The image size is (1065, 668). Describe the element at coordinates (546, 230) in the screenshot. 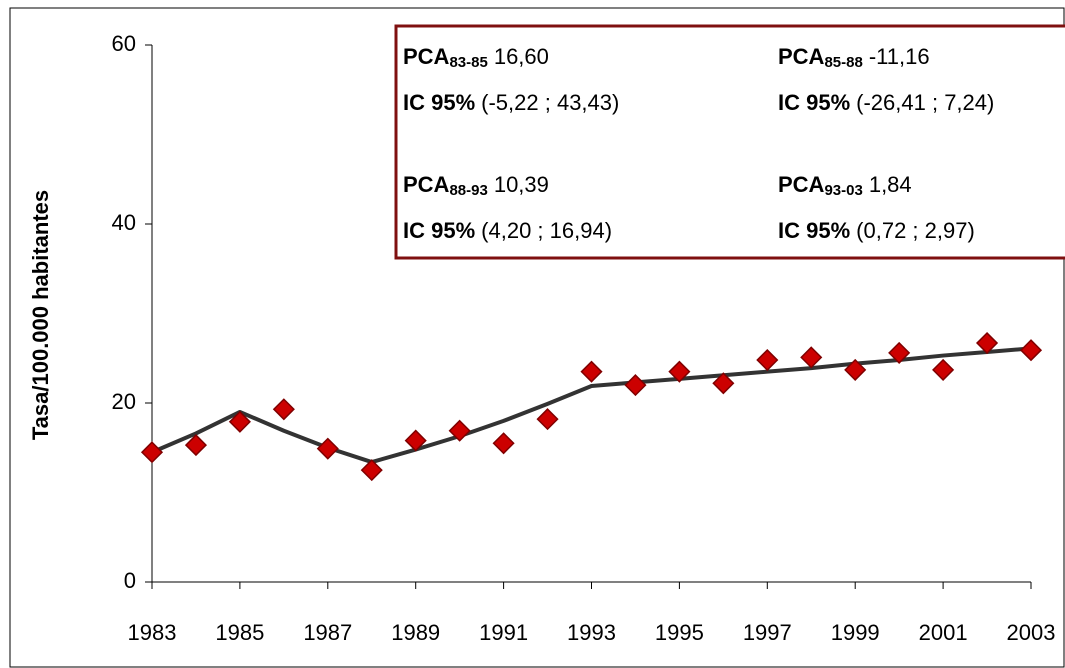

I see `annotation-ci: (4,20 ; 16,94)` at that location.